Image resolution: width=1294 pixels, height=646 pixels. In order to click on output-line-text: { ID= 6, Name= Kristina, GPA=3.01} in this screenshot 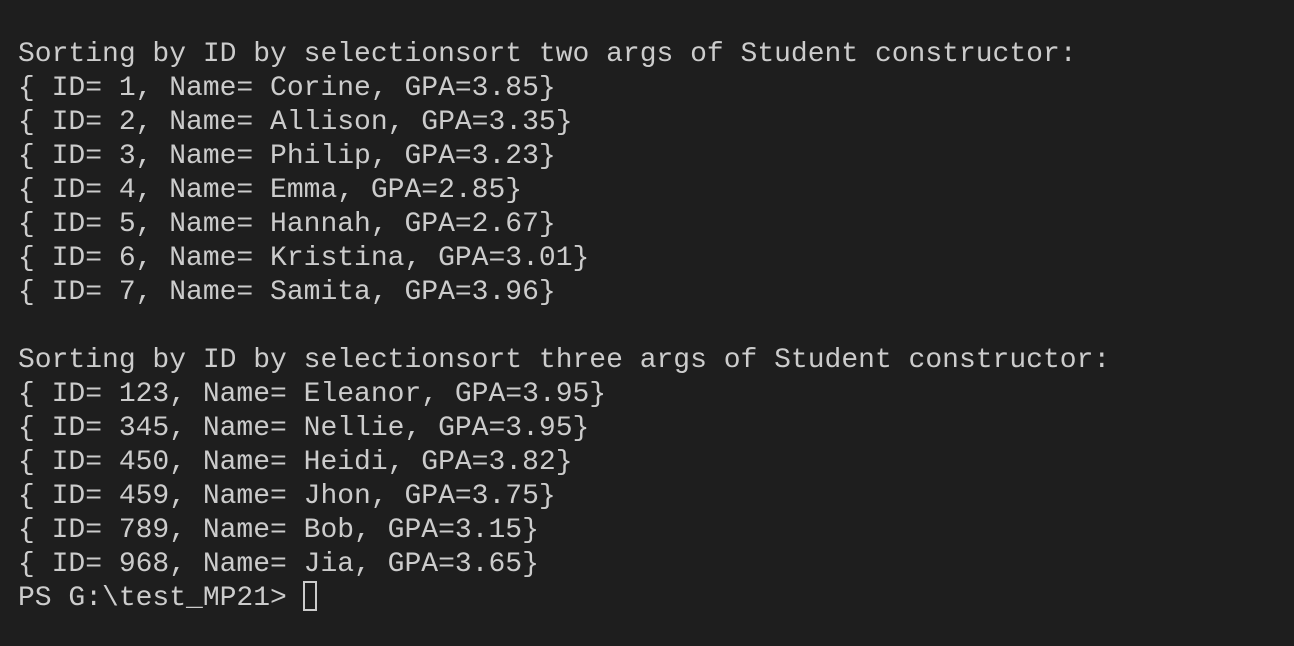, I will do `click(304, 258)`.